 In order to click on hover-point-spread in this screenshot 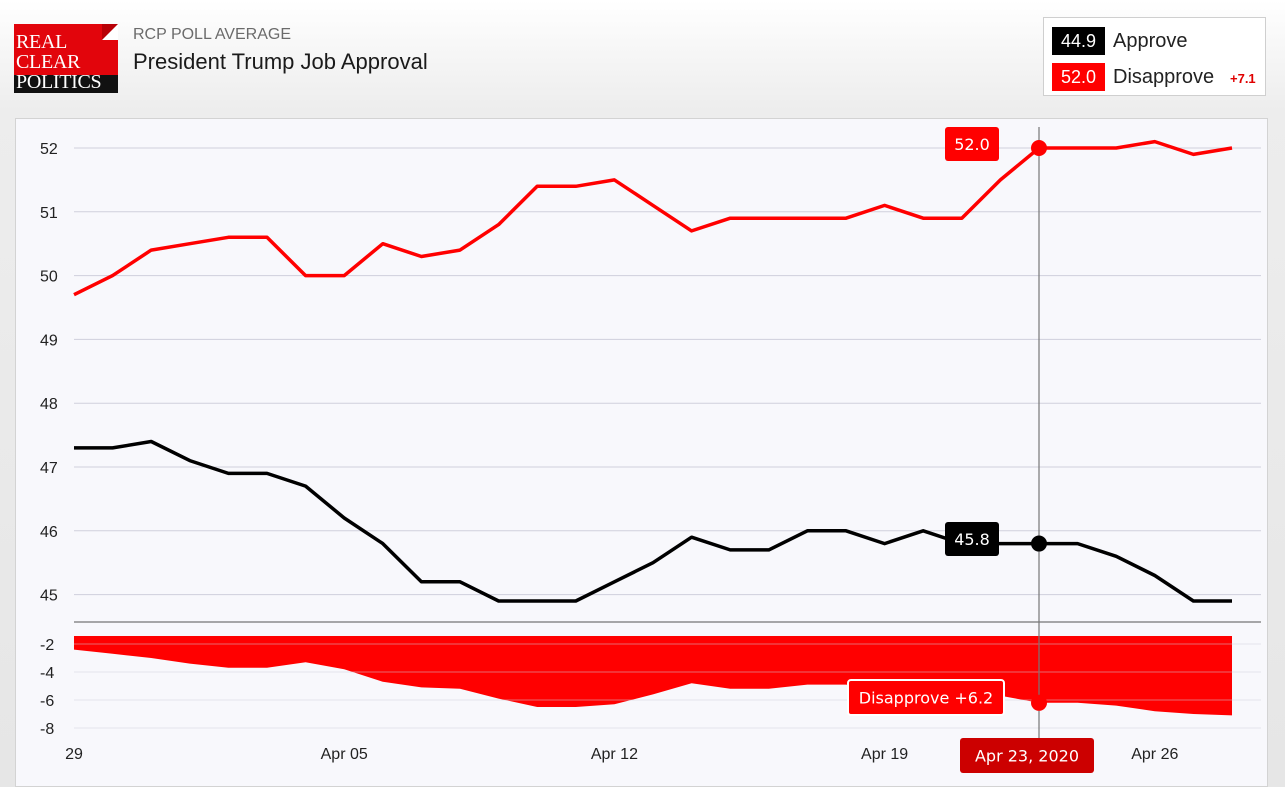, I will do `click(1039, 702)`.